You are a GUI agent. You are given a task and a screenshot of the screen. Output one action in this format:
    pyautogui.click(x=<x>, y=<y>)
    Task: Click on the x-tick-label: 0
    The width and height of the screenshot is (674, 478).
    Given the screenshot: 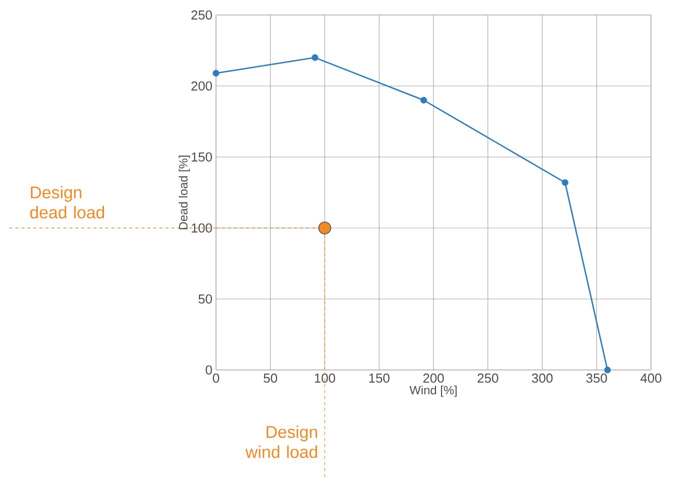 What is the action you would take?
    pyautogui.click(x=216, y=378)
    